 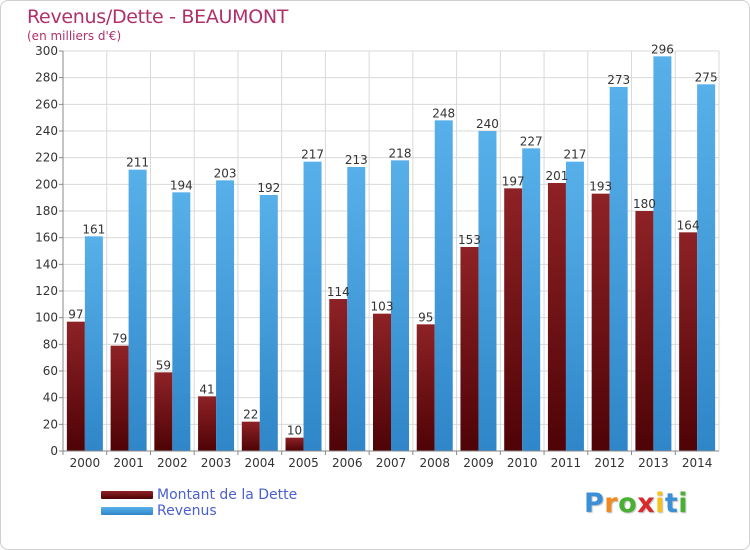 What do you see at coordinates (531, 141) in the screenshot?
I see `data-label-revenus: 227` at bounding box center [531, 141].